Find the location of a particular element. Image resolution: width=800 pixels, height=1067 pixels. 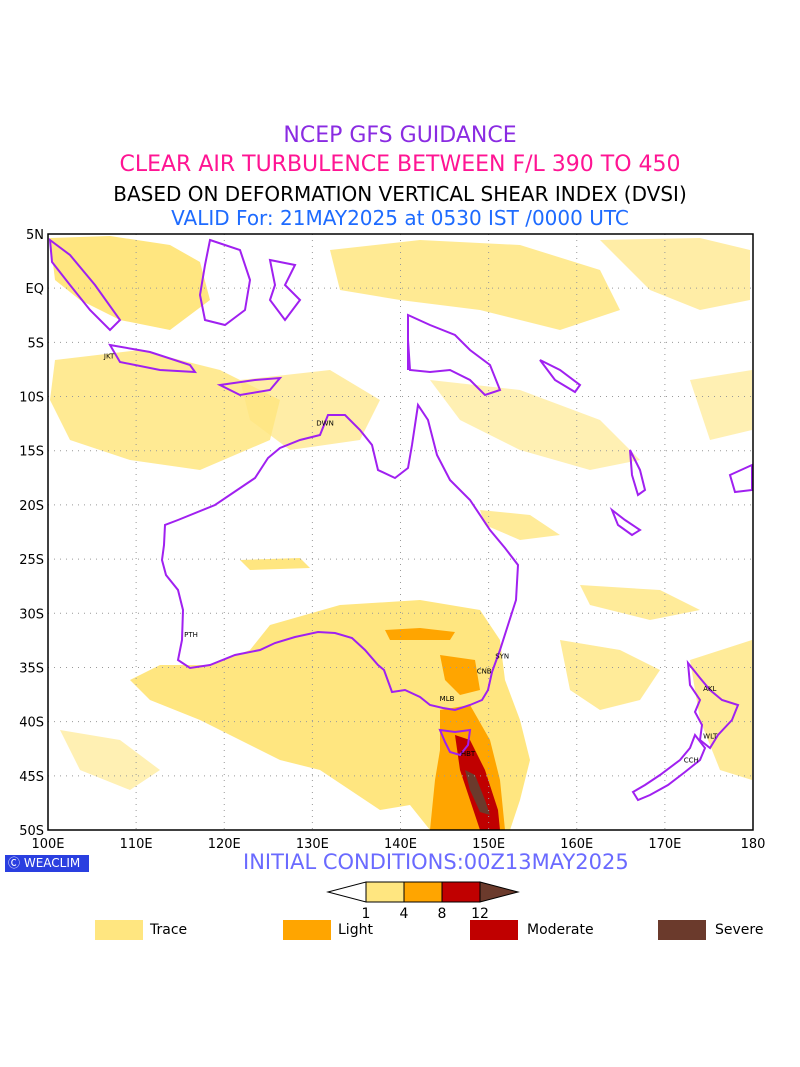

colorbar-level-1: 1 is located at coordinates (366, 914).